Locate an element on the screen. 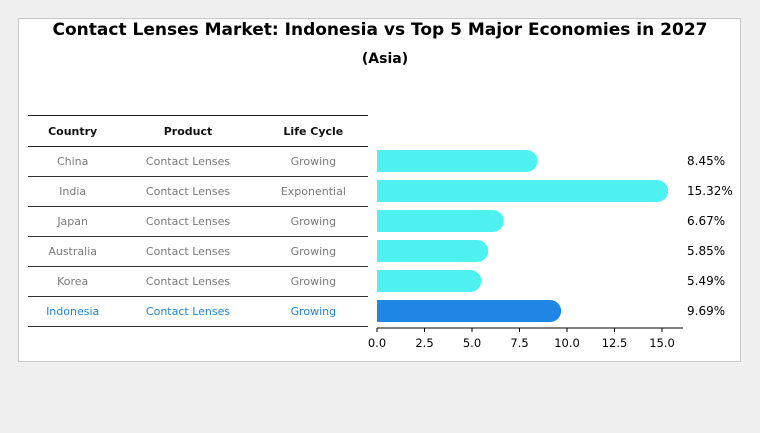  table-row: China Contact Lenses Growing is located at coordinates (198, 161).